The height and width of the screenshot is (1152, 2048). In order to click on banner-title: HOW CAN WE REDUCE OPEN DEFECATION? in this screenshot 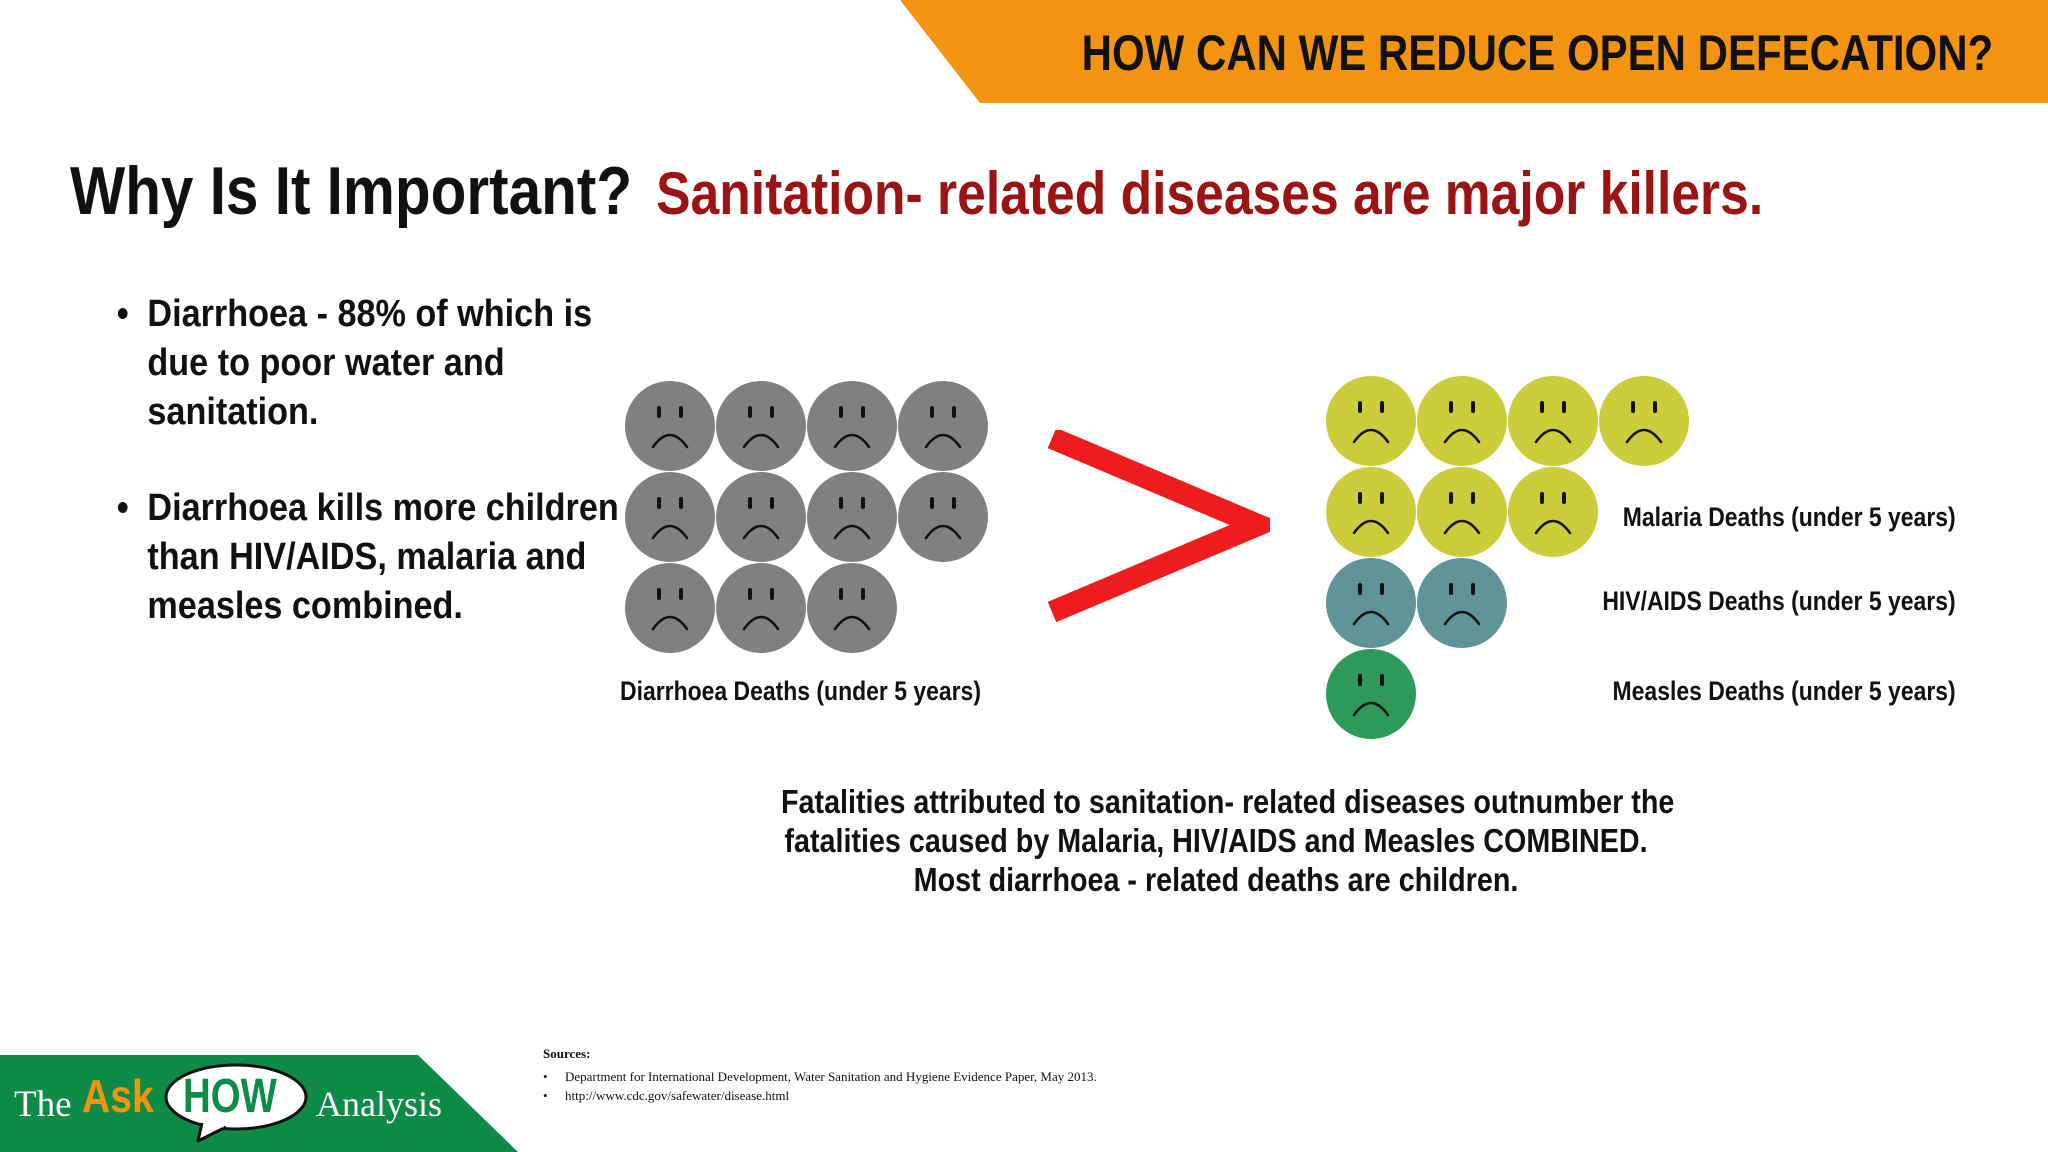, I will do `click(1537, 53)`.